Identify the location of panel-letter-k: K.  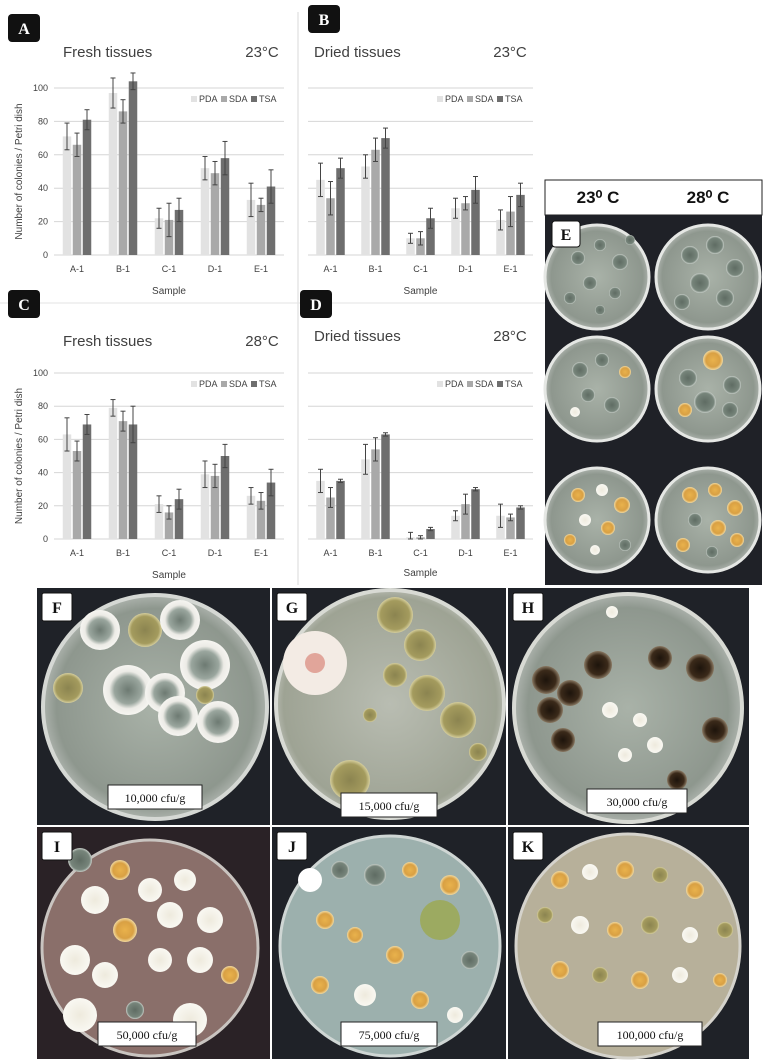
(528, 846).